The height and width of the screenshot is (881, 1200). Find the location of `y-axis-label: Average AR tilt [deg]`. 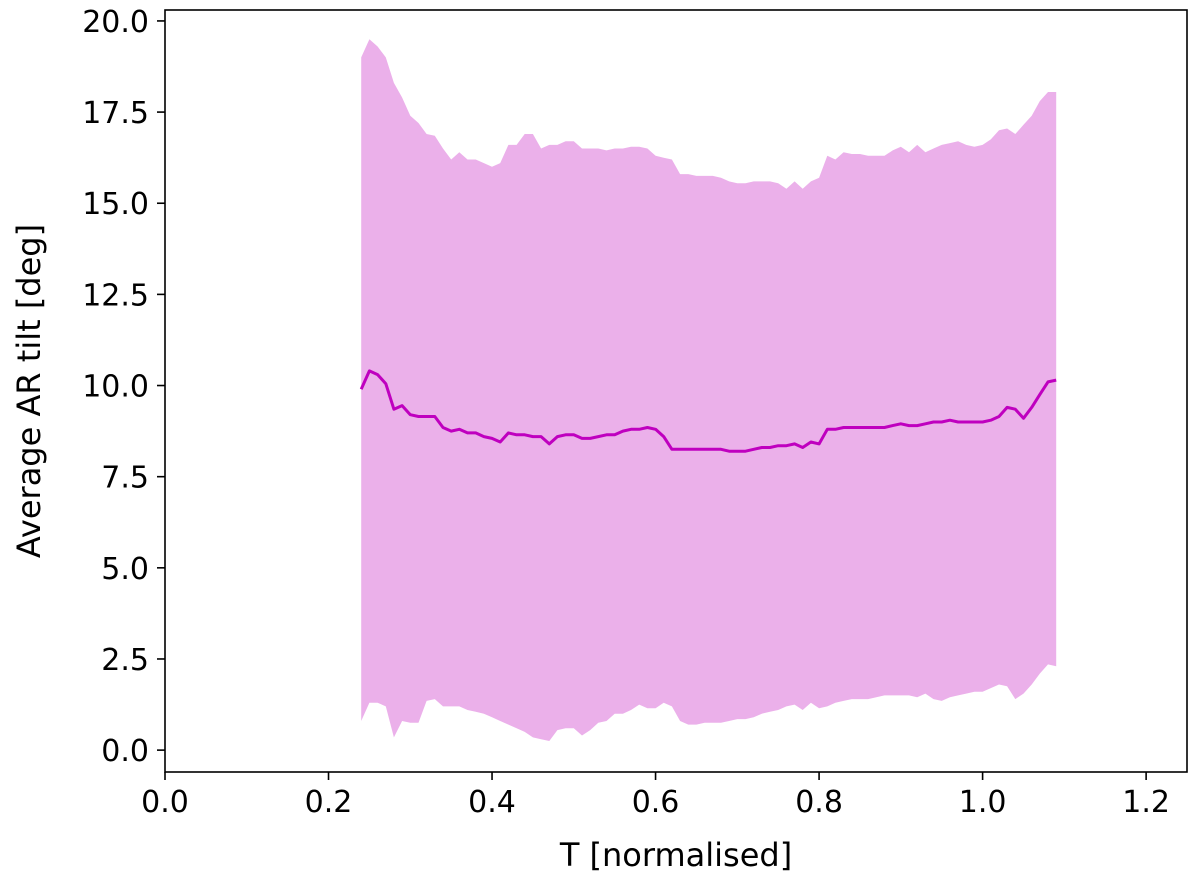

y-axis-label: Average AR tilt [deg] is located at coordinates (29, 391).